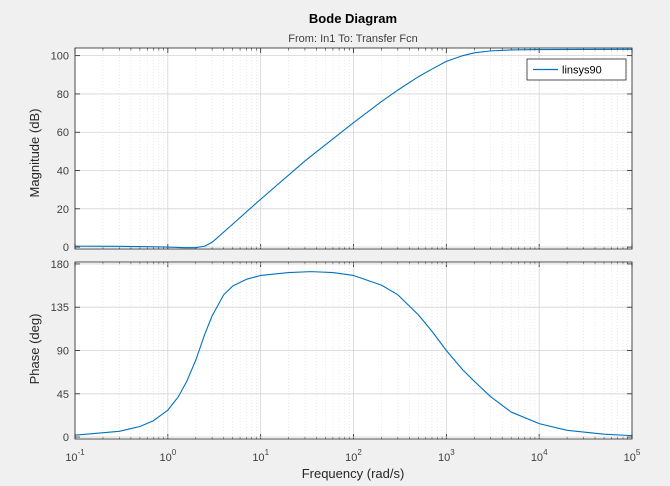 Image resolution: width=670 pixels, height=486 pixels. Describe the element at coordinates (353, 456) in the screenshot. I see `x-tick-label: 10²` at that location.